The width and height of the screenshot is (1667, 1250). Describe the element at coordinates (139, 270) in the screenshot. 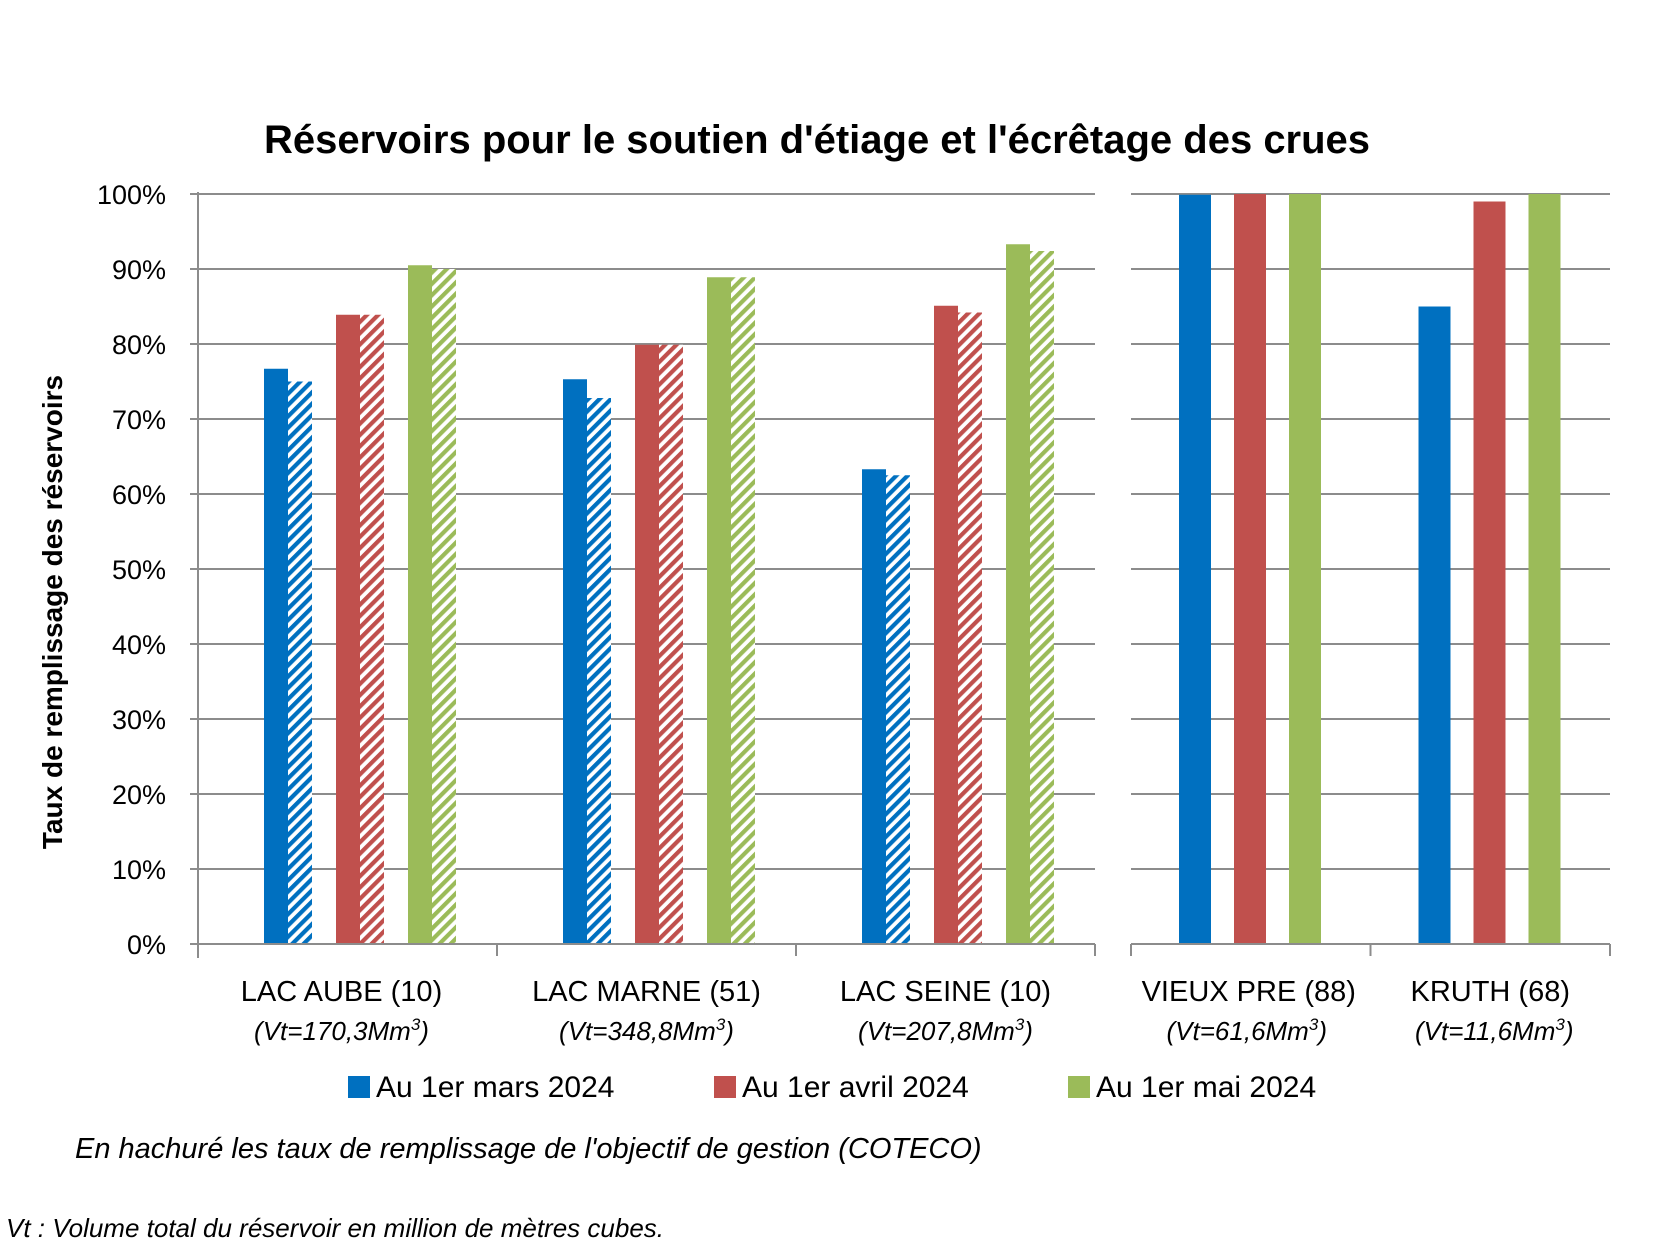

I see `y-tick-label: 90%` at that location.